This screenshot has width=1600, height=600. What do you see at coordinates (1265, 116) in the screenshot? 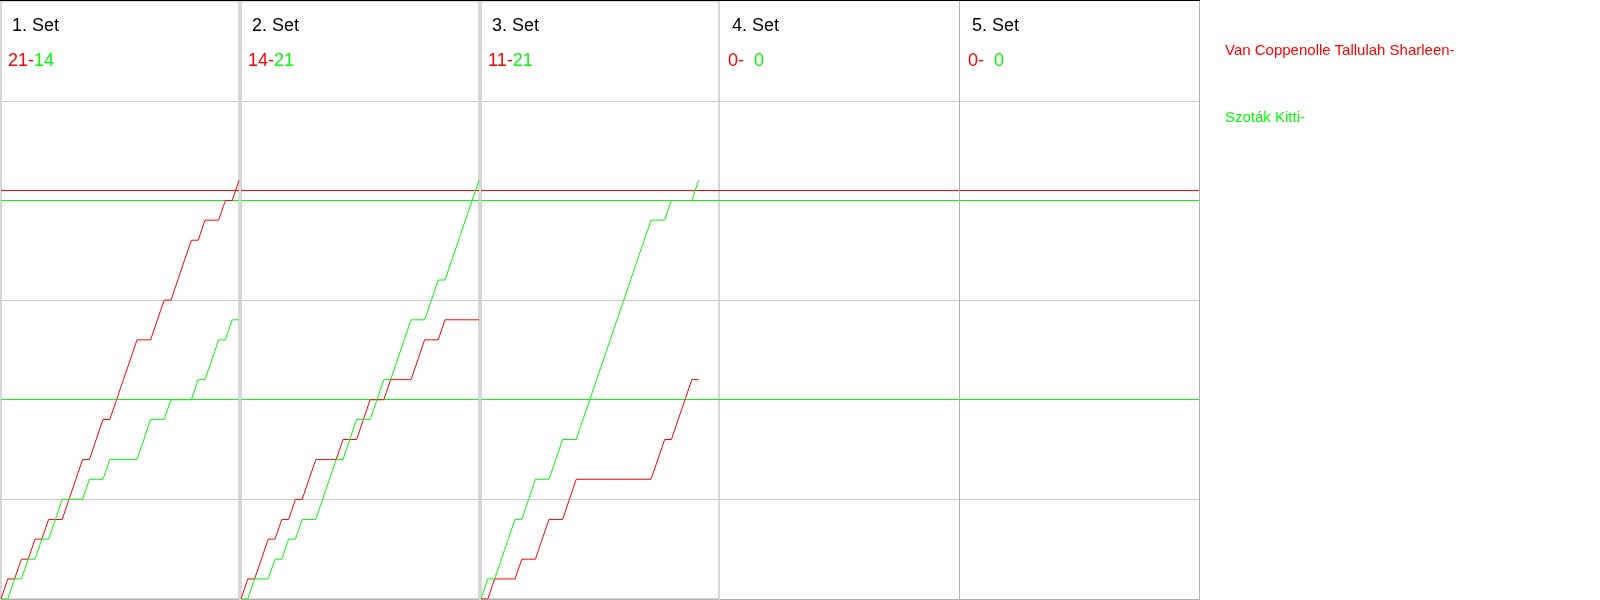
I see `text: Szoták Kitti-` at bounding box center [1265, 116].